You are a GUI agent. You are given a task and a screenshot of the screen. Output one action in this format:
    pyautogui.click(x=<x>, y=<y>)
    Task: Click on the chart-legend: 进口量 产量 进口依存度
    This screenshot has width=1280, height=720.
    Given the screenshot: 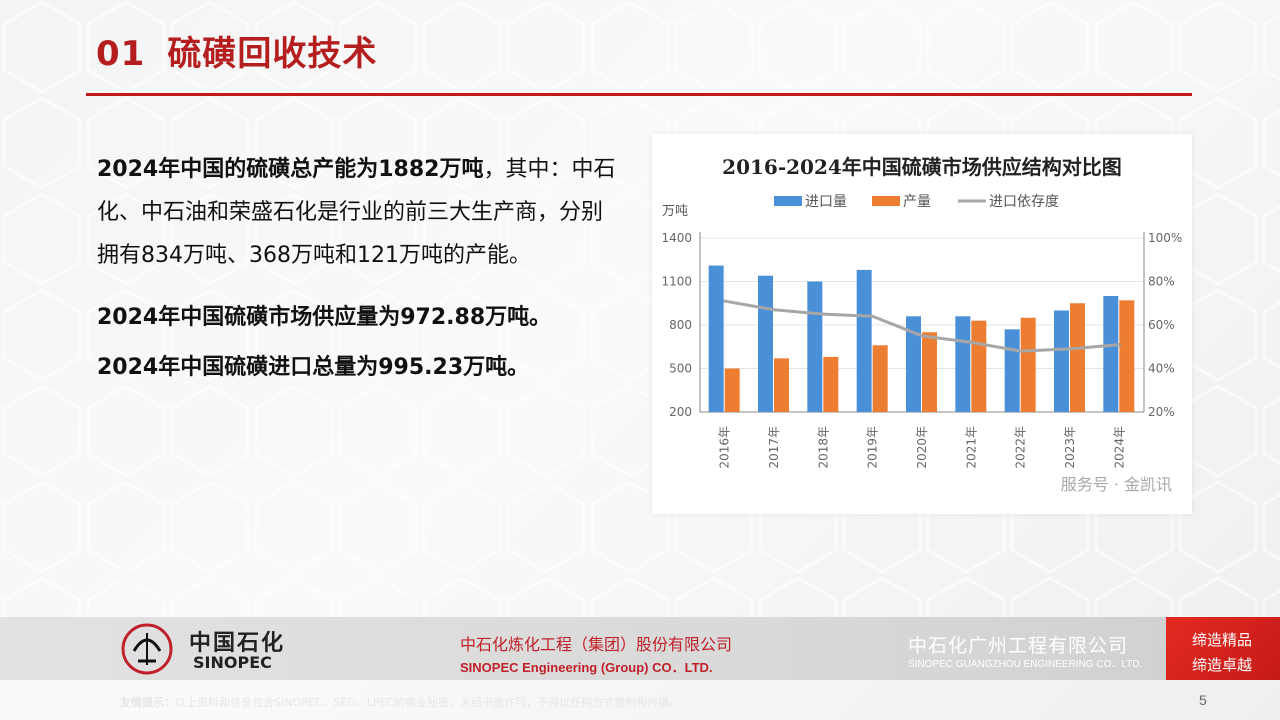 What is the action you would take?
    pyautogui.click(x=916, y=202)
    